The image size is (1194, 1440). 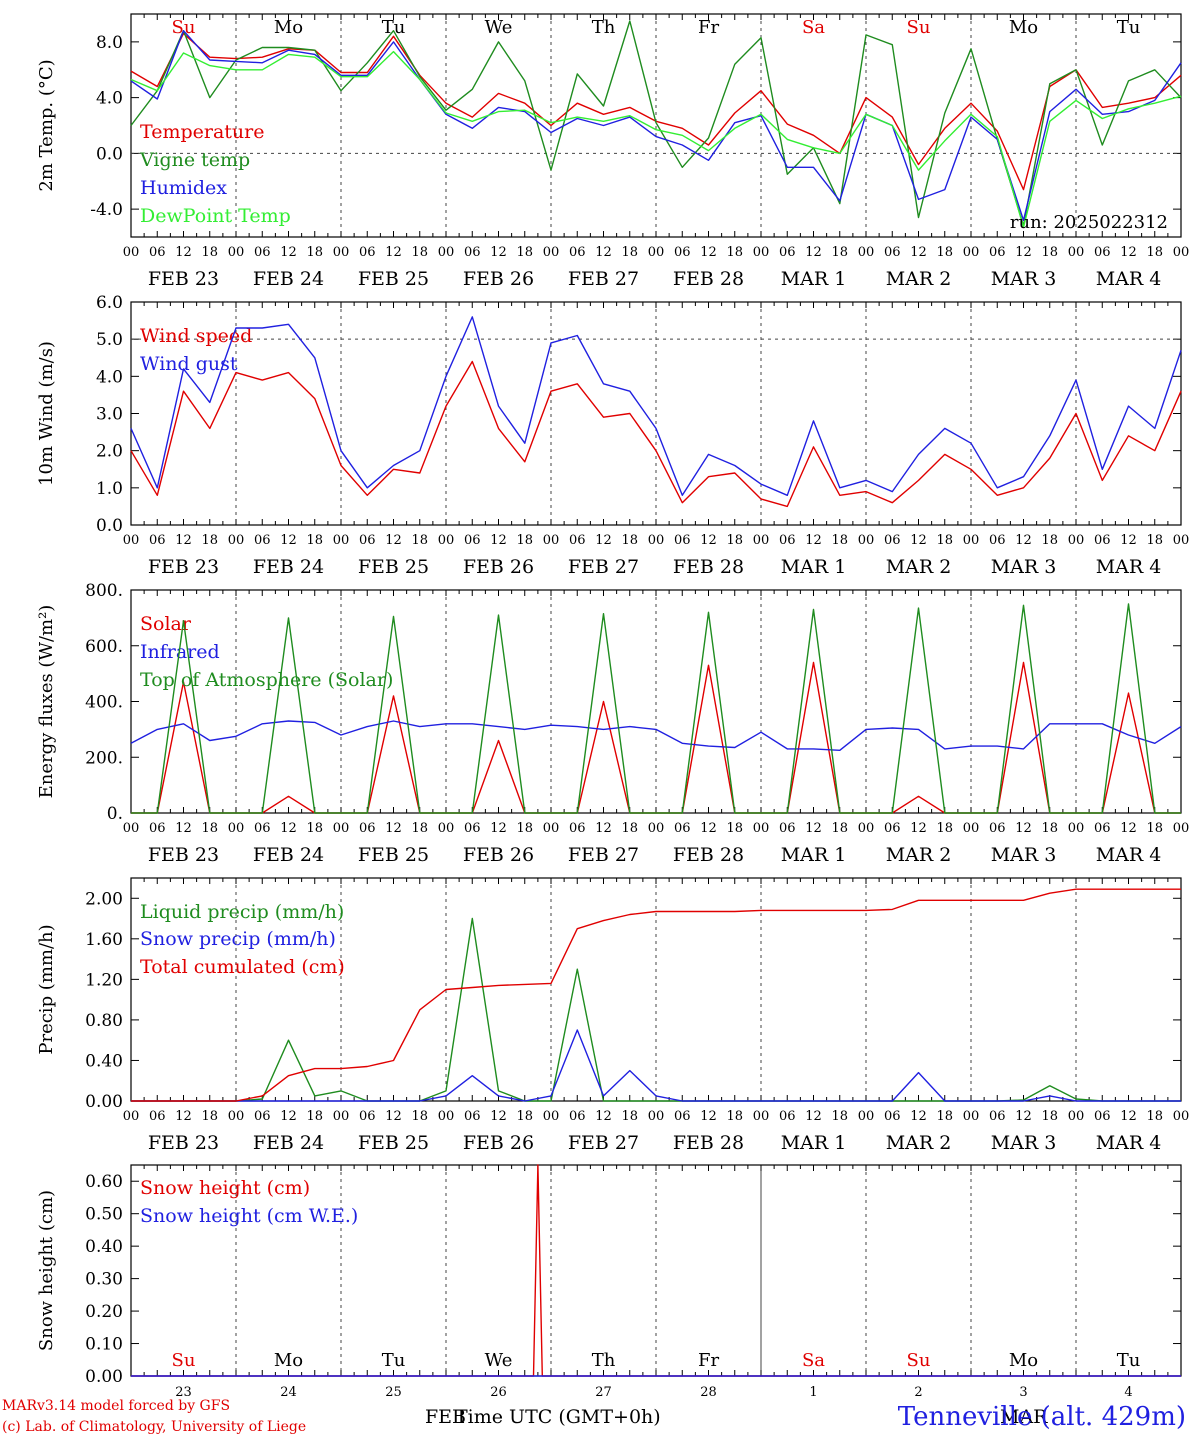 What do you see at coordinates (446, 1417) in the screenshot?
I see `month-label-feb: FEB` at bounding box center [446, 1417].